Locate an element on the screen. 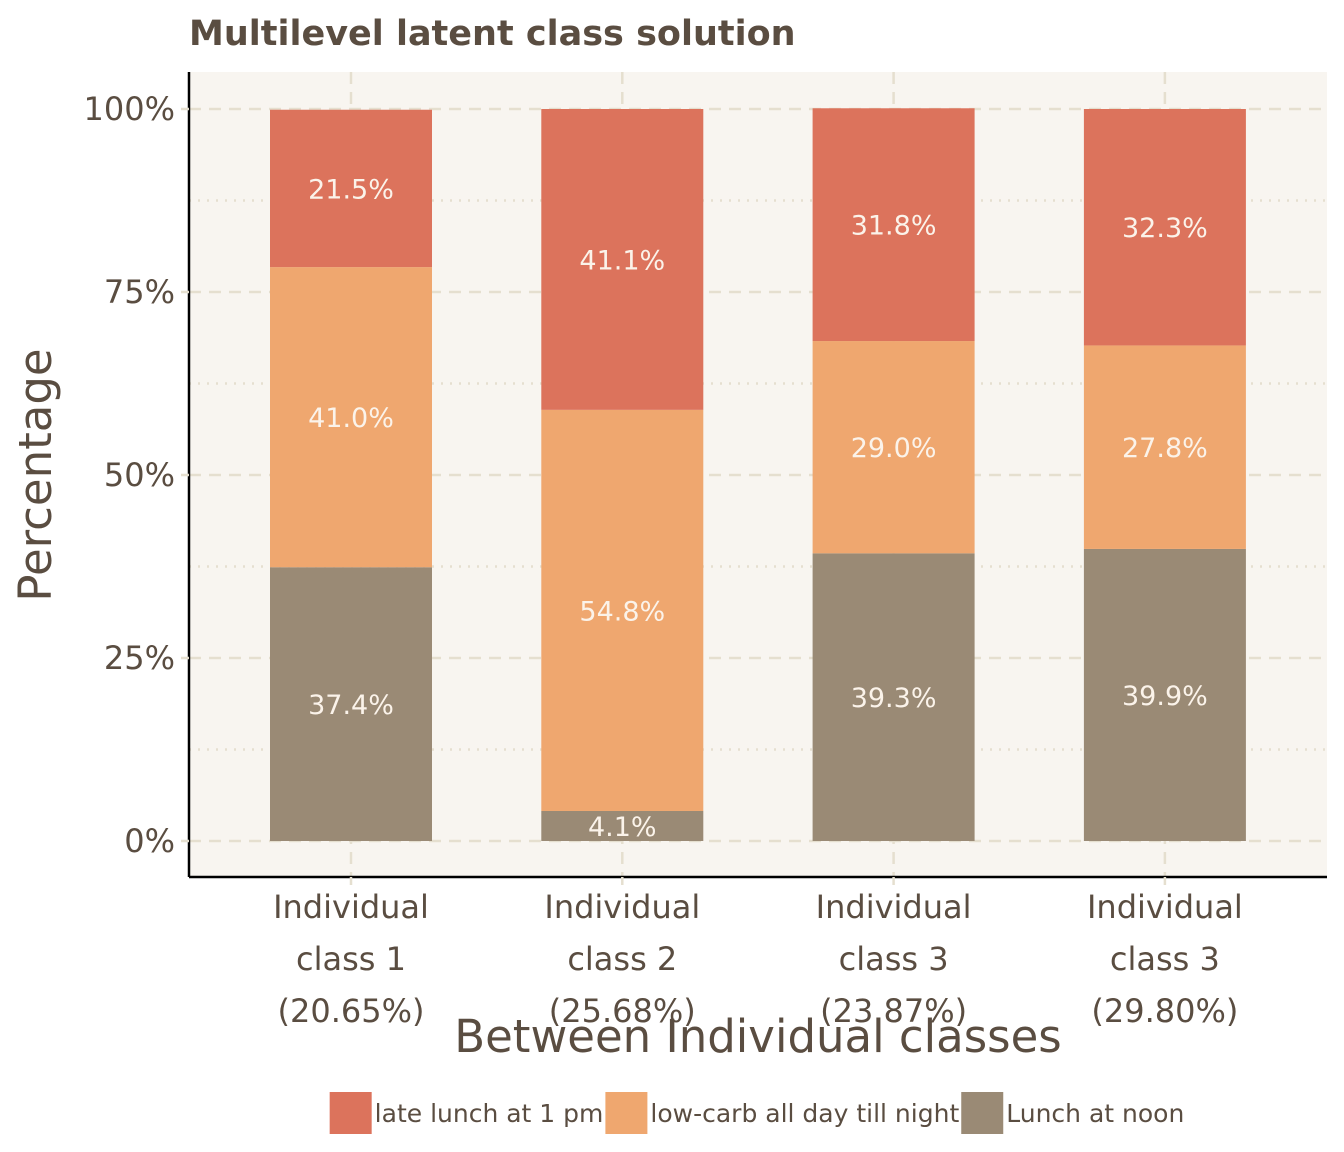 The image size is (1344, 1152). data-label: 37.4% is located at coordinates (351, 705).